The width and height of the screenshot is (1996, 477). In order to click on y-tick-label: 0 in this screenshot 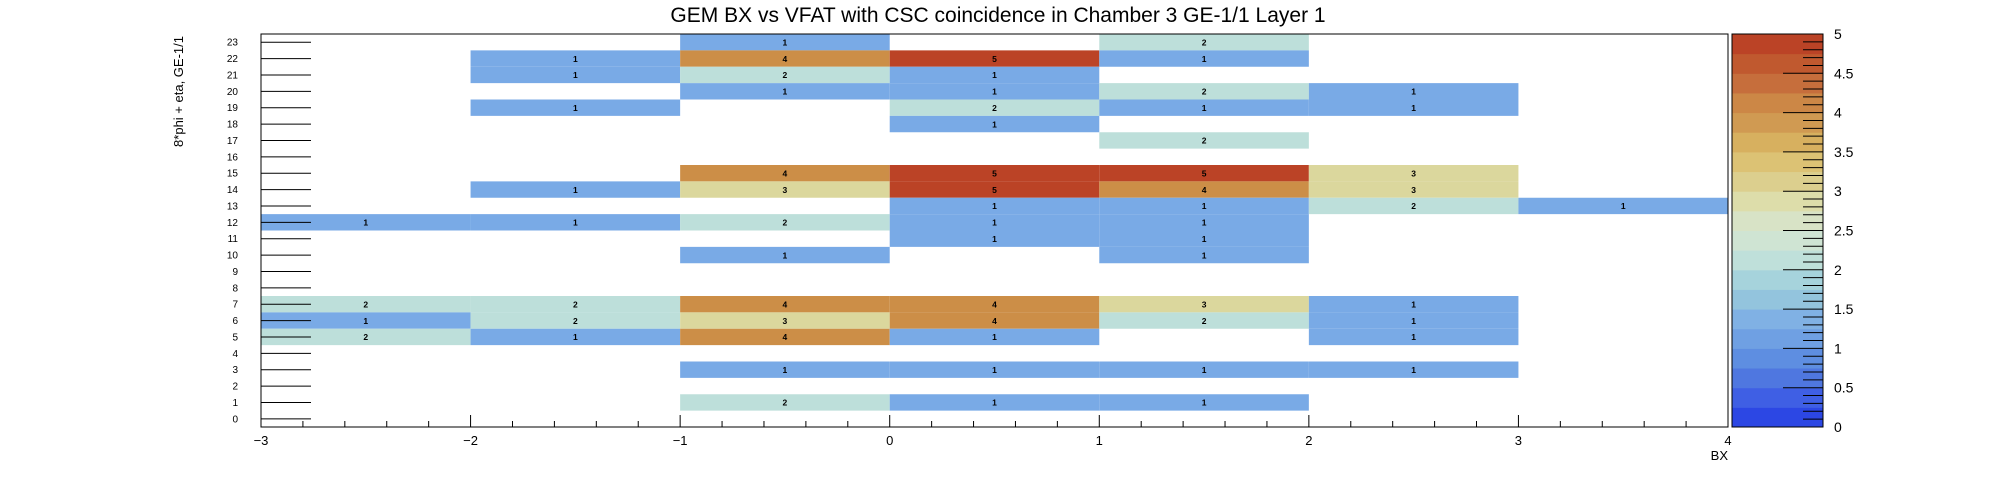, I will do `click(235, 419)`.